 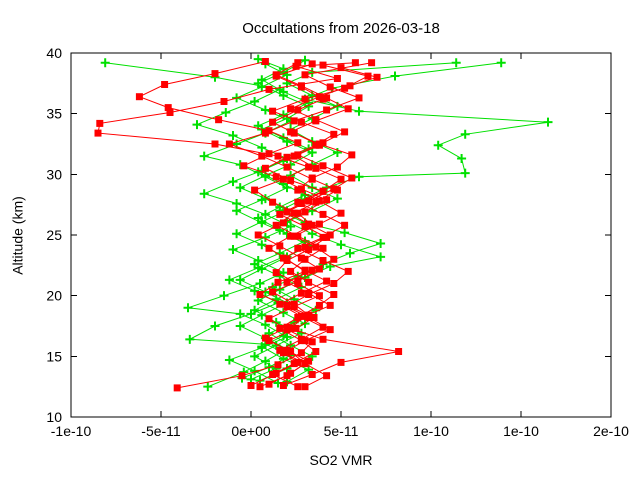 I want to click on x-tick-label: 1e-10, so click(x=521, y=431).